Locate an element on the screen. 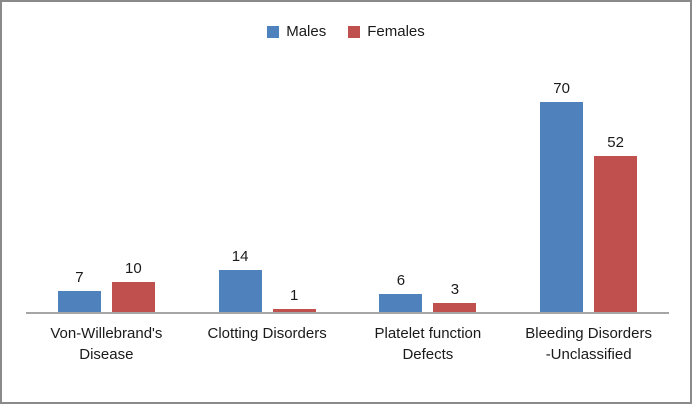 The image size is (692, 404). legend-item-males: Males is located at coordinates (296, 31).